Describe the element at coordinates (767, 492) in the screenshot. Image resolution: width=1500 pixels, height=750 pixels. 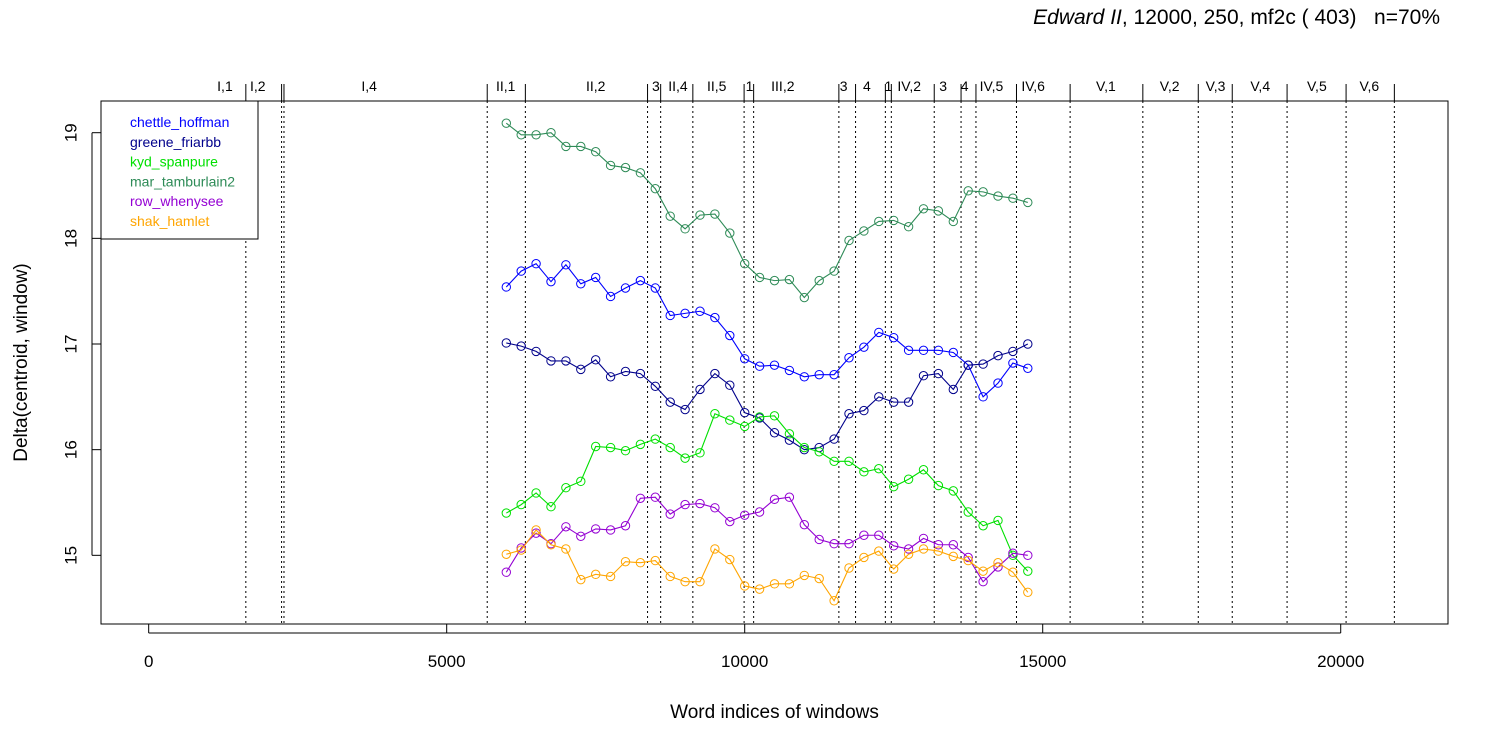
I see `series-kyd-spanpure` at that location.